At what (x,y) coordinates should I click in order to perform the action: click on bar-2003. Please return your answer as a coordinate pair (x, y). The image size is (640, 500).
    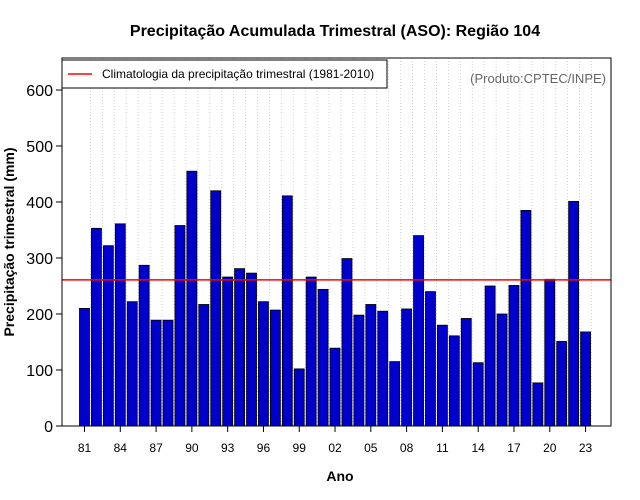
    Looking at the image, I should click on (347, 342).